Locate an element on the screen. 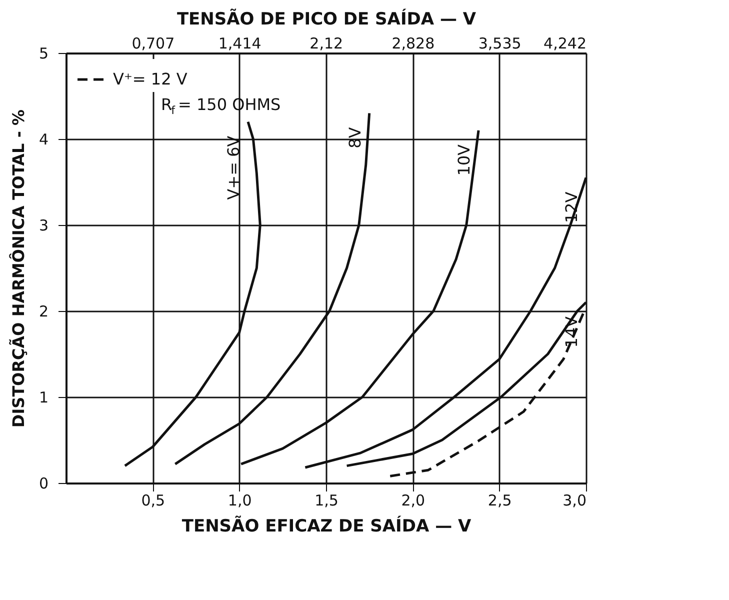 The image size is (729, 600). x2-axis-title: TENSÃO DE PICO DE SAÍDA — V is located at coordinates (326, 19).